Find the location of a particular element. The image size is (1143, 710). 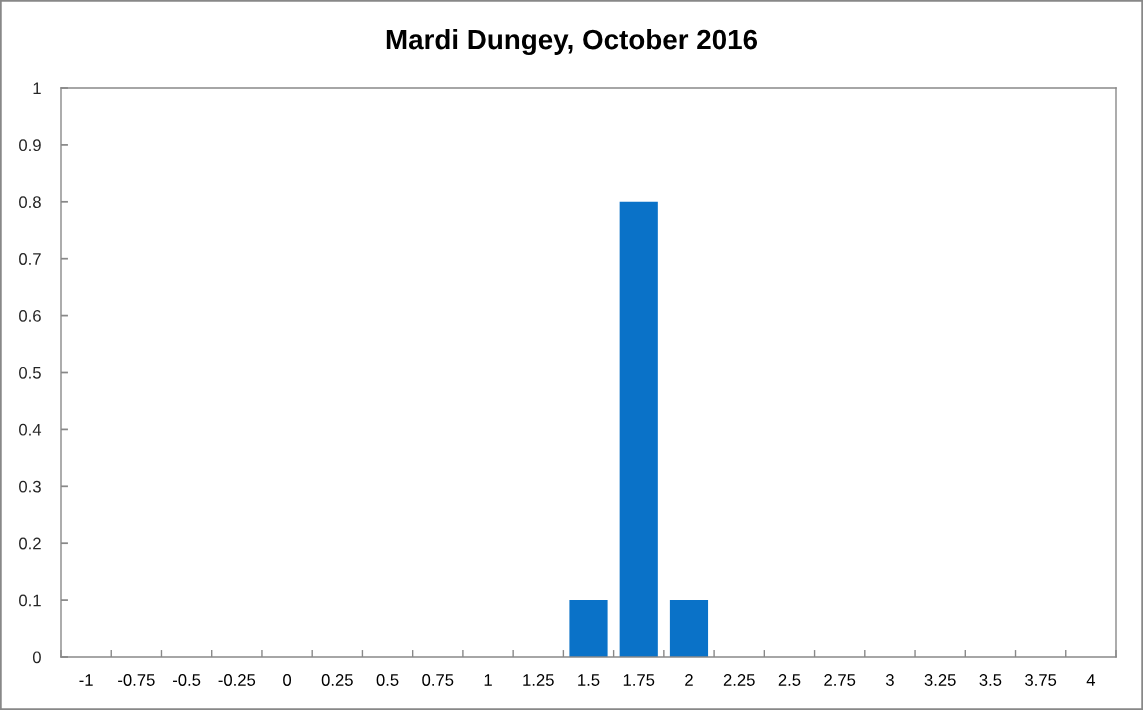

y-tick-label: 0.9 is located at coordinates (30, 145).